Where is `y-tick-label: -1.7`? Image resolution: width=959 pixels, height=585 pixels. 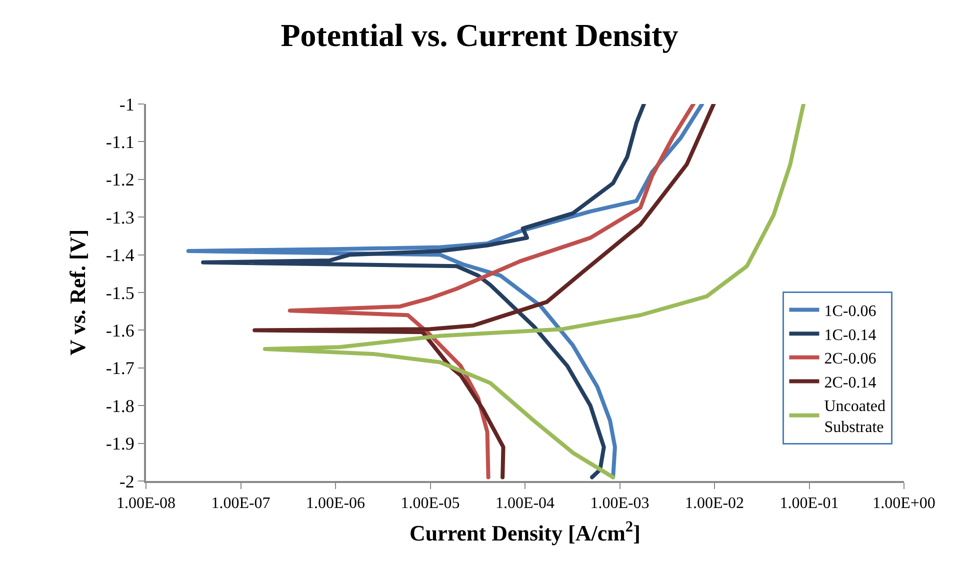 y-tick-label: -1.7 is located at coordinates (120, 368).